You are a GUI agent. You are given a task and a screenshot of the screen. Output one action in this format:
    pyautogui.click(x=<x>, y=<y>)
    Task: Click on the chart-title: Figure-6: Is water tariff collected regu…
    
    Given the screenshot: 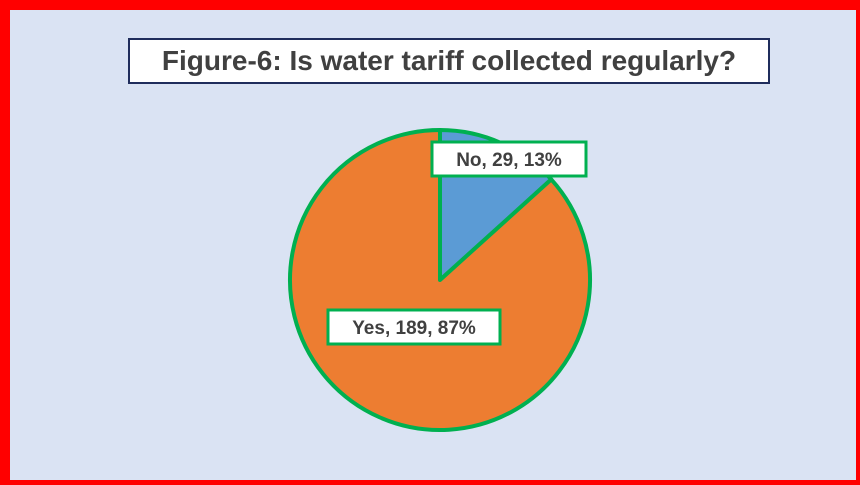 What is the action you would take?
    pyautogui.click(x=449, y=61)
    